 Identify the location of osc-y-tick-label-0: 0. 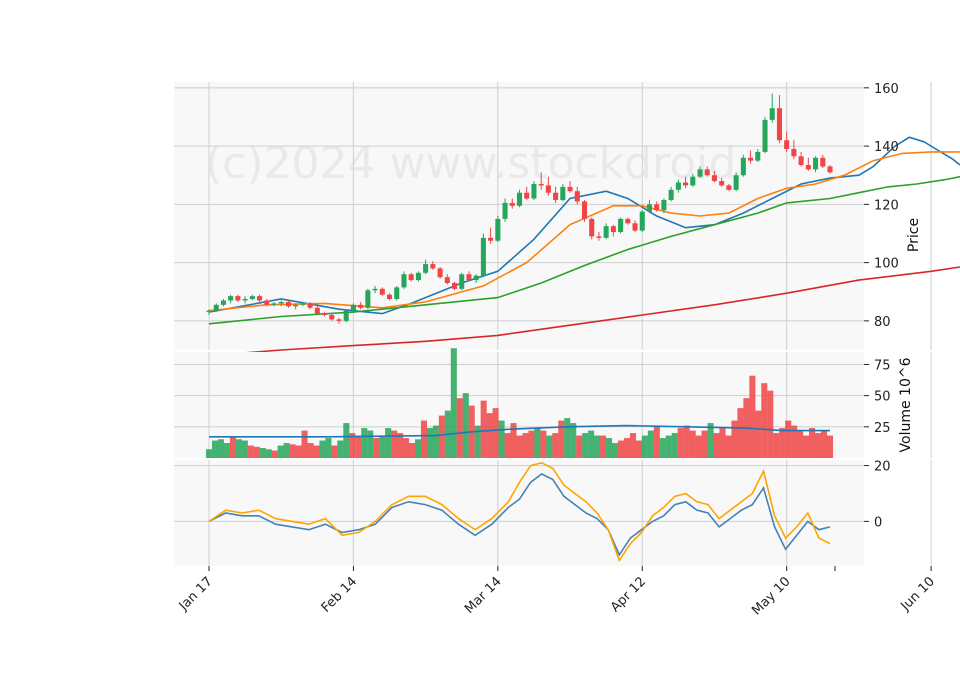
(878, 522).